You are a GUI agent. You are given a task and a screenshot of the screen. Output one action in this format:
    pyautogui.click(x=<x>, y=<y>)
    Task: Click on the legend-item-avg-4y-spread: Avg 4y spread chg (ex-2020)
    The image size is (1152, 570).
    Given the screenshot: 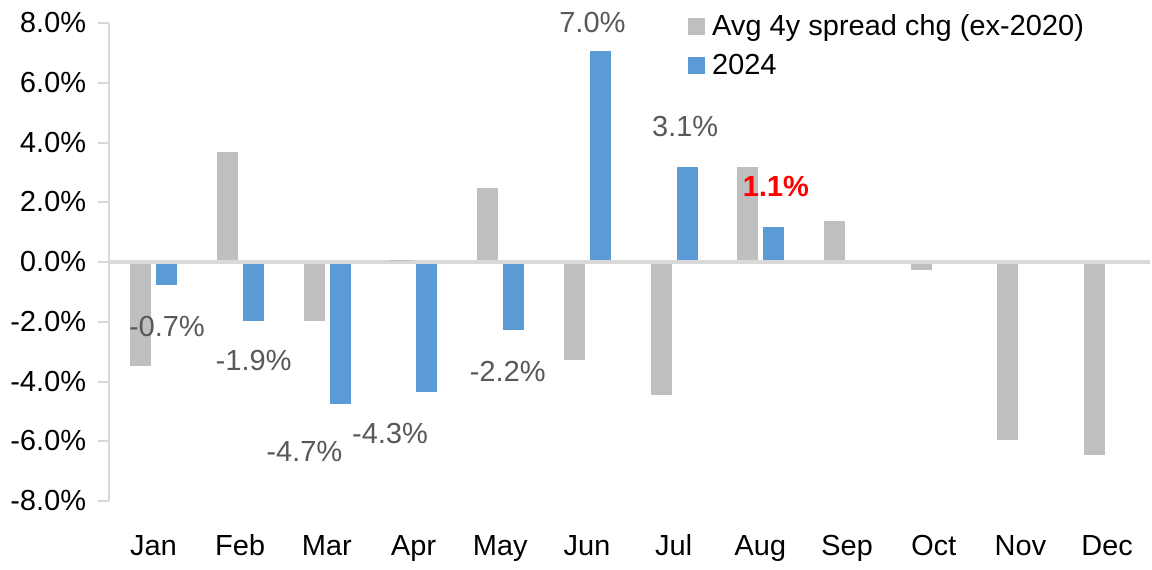 What is the action you would take?
    pyautogui.click(x=886, y=26)
    